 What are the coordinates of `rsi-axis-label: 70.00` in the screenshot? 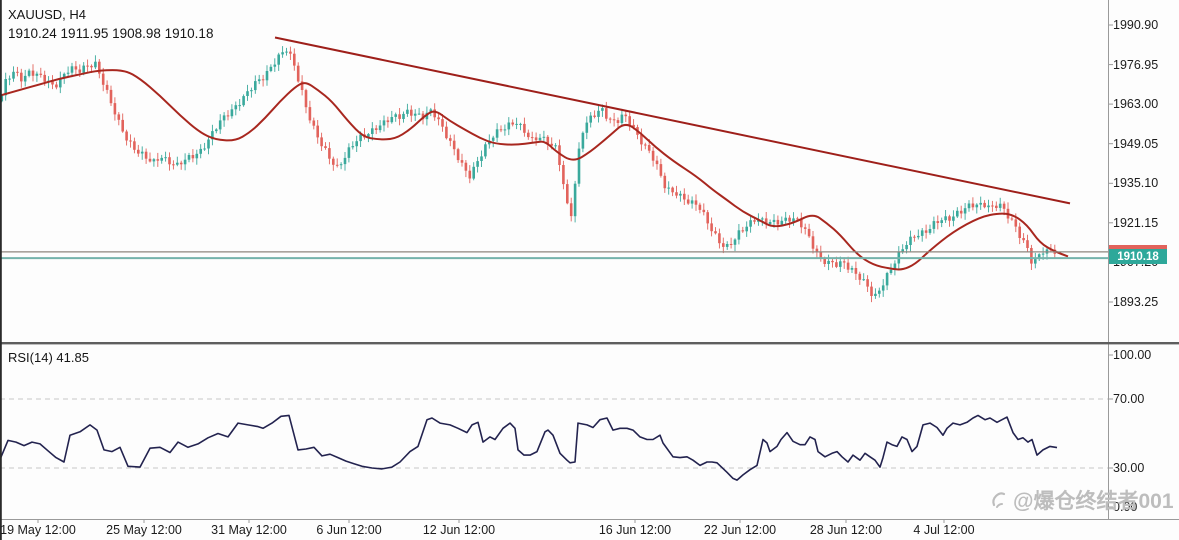 It's located at (1129, 399).